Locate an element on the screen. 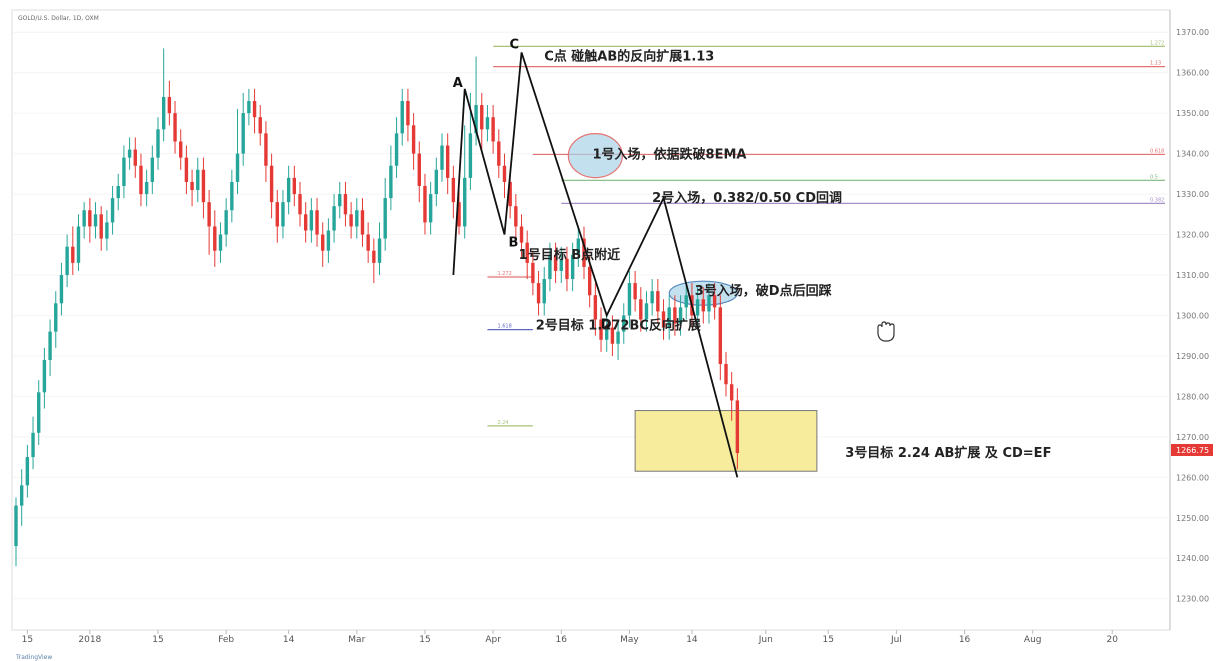 This screenshot has height=661, width=1231. price-tag-value: 1266.75 is located at coordinates (1192, 450).